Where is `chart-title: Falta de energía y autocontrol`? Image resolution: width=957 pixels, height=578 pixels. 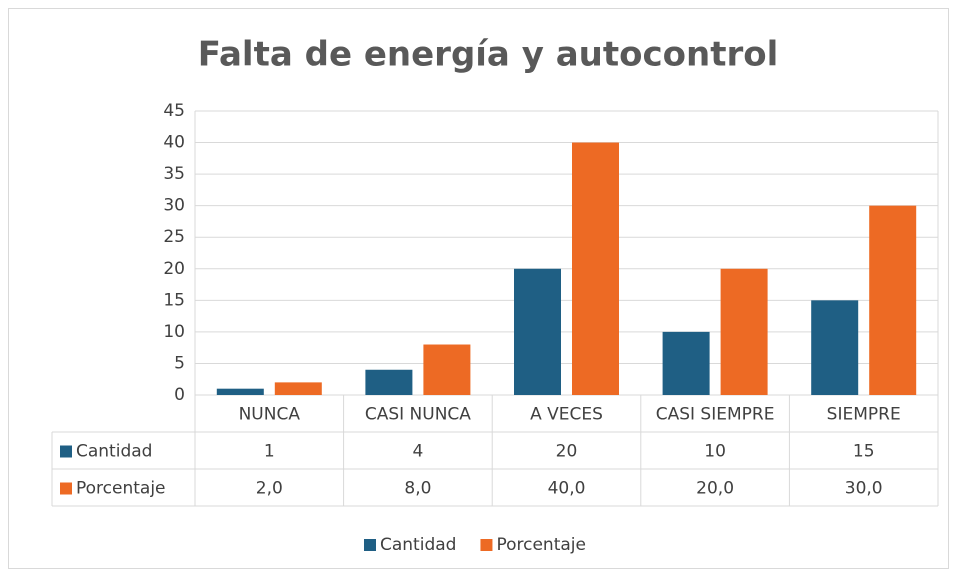
chart-title: Falta de energía y autocontrol is located at coordinates (488, 55).